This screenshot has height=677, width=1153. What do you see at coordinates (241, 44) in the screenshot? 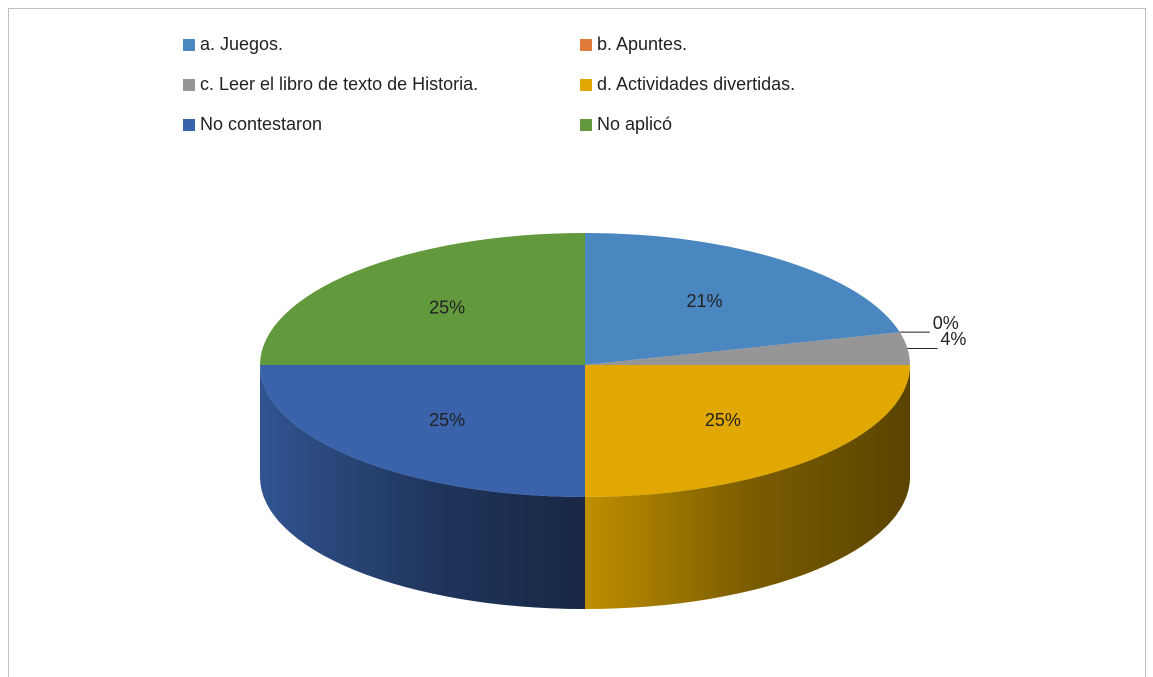
I see `legend-label: a. Juegos.` at bounding box center [241, 44].